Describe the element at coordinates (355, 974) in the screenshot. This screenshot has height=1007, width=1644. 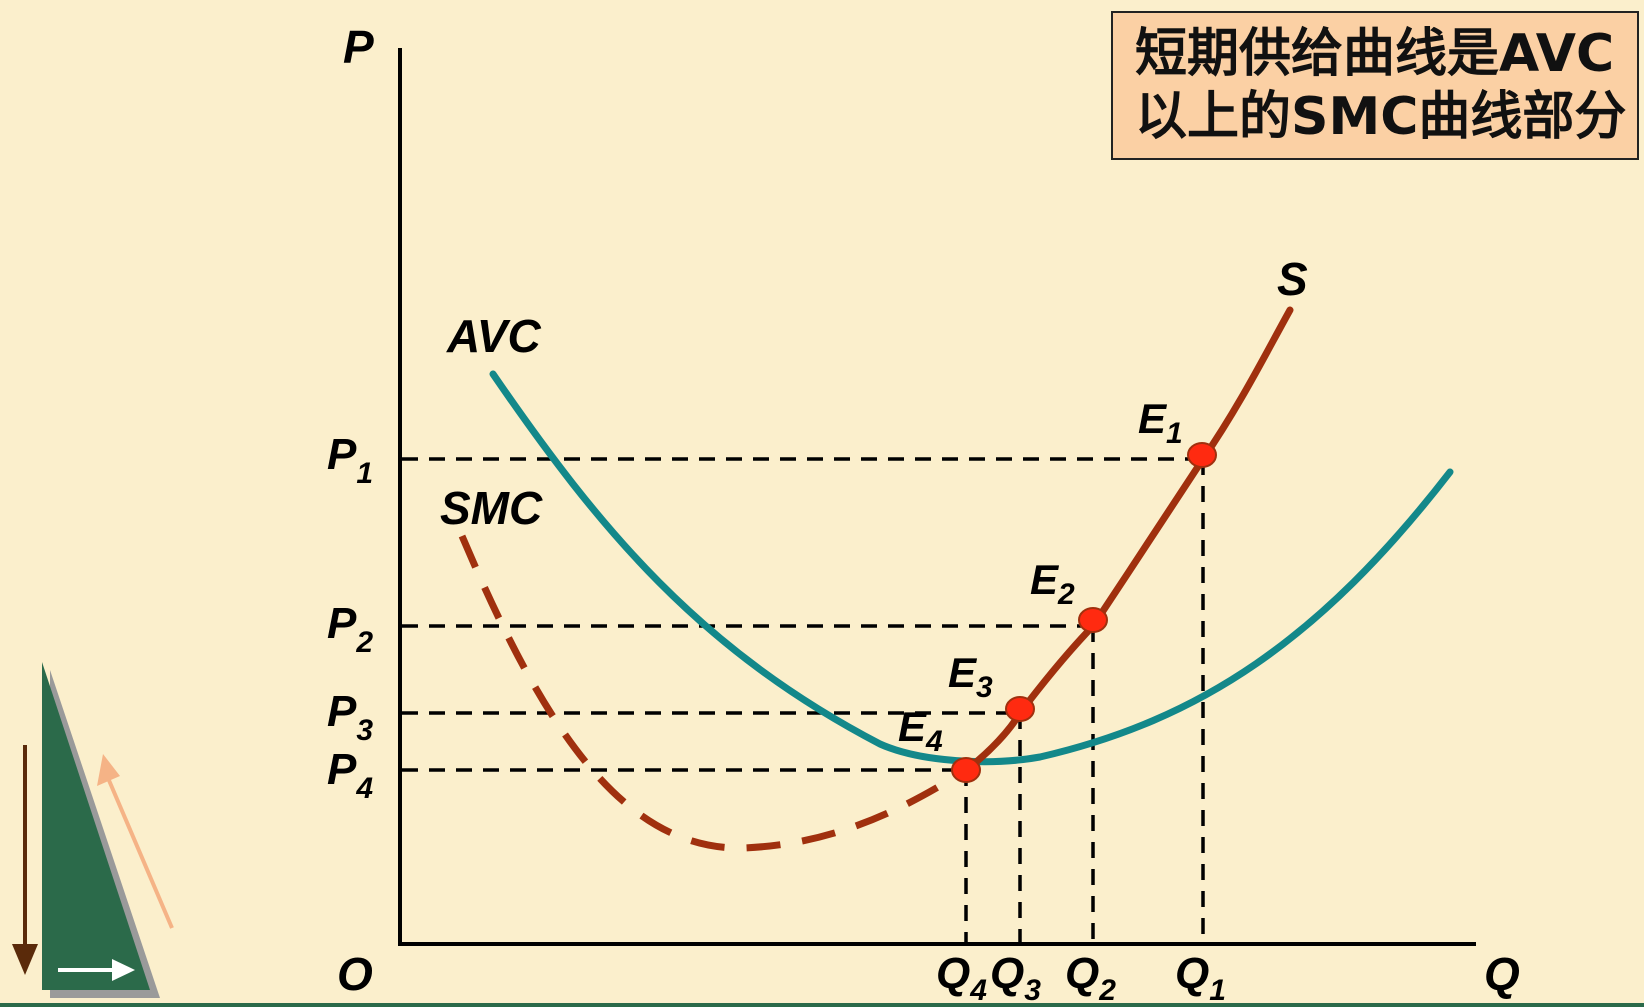
I see `origin-label: O` at that location.